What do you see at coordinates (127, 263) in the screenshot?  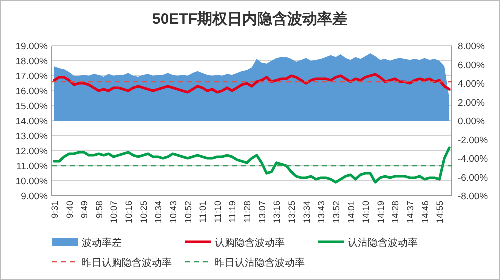 I see `legend-label: 昨日认购隐含波动率` at bounding box center [127, 263].